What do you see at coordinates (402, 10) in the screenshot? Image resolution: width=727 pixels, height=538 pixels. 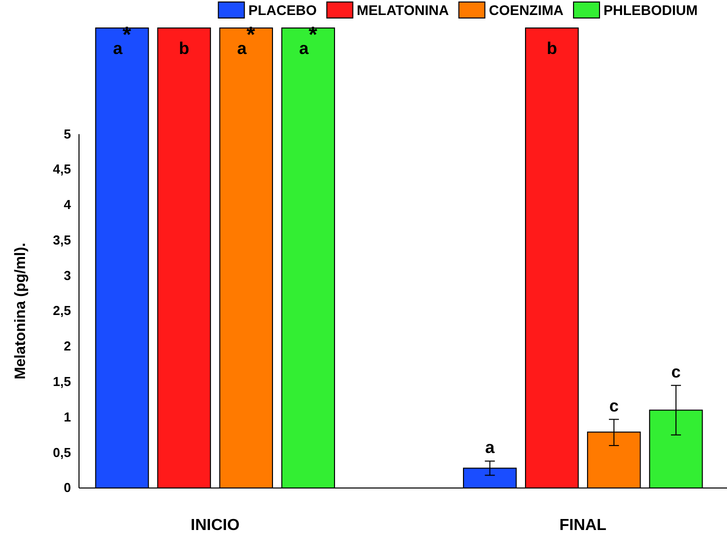 I see `legend-label: MELATONINA` at bounding box center [402, 10].